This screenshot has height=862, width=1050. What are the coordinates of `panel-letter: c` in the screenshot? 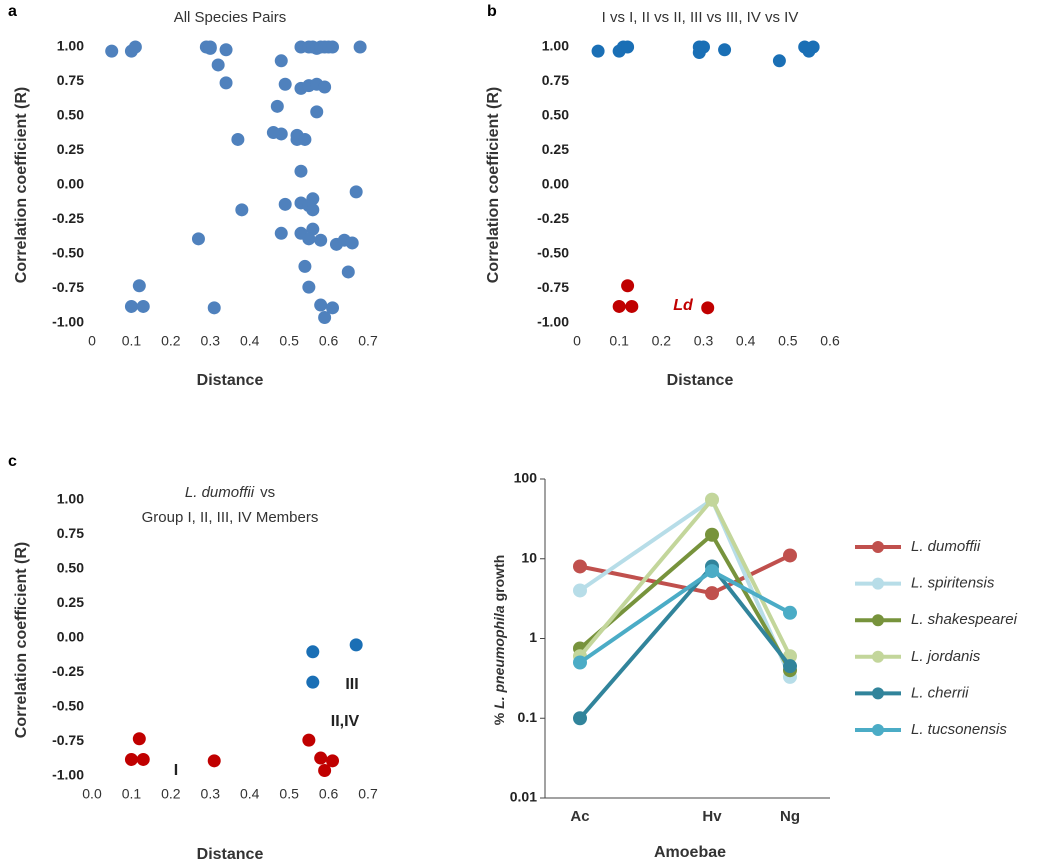 It's located at (12, 461).